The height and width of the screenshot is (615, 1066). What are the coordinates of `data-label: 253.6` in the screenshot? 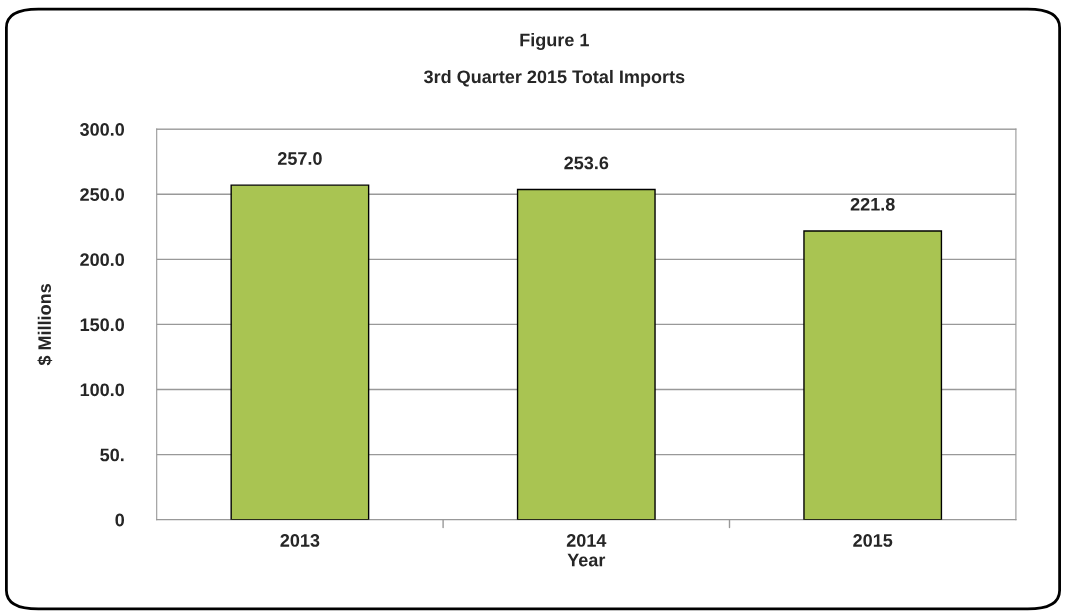 It's located at (586, 163).